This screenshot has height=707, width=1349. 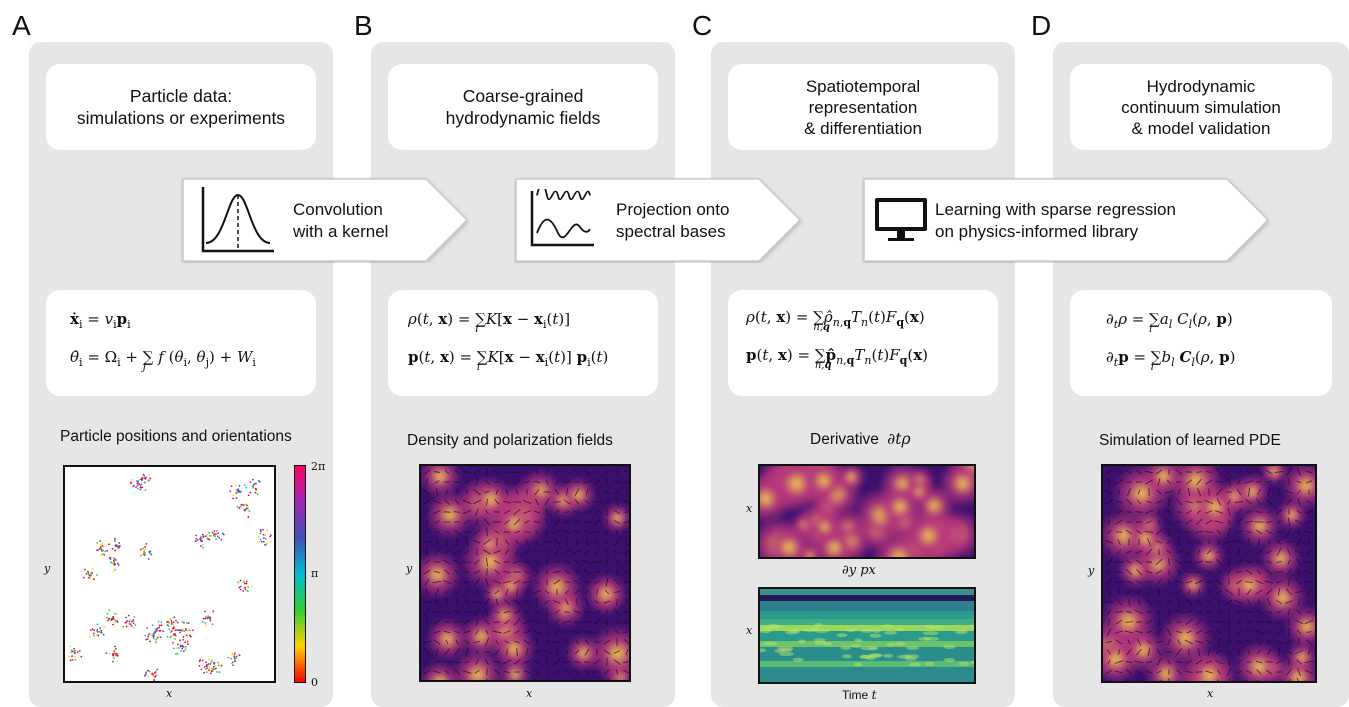 I want to click on equation-c-polarization: p(t, x) = ∑ n,q p̂n,qTn(t)Fq(x), so click(x=837, y=358).